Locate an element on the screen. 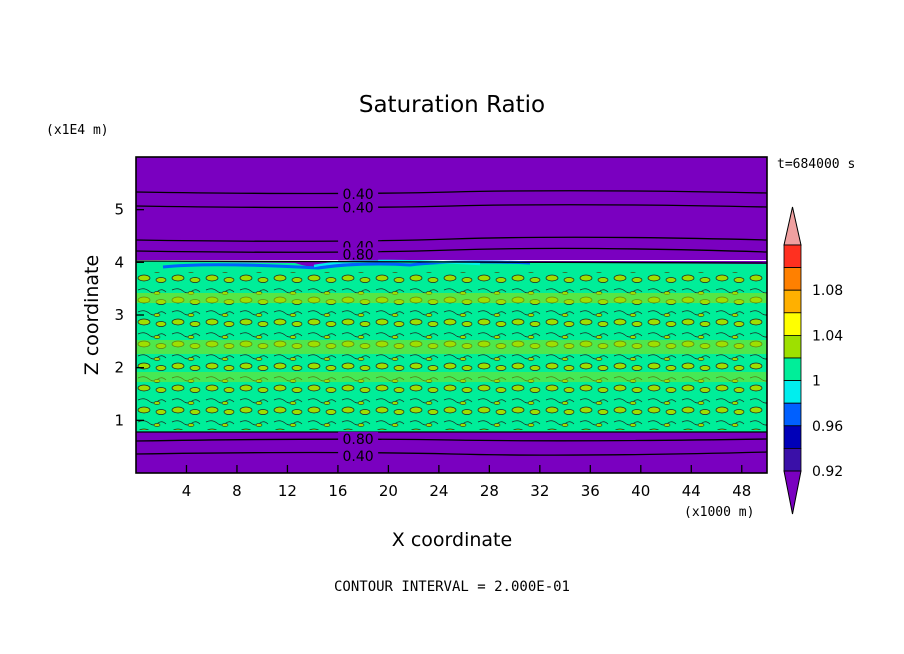 The width and height of the screenshot is (904, 654). x-tick-label: 40 is located at coordinates (640, 491).